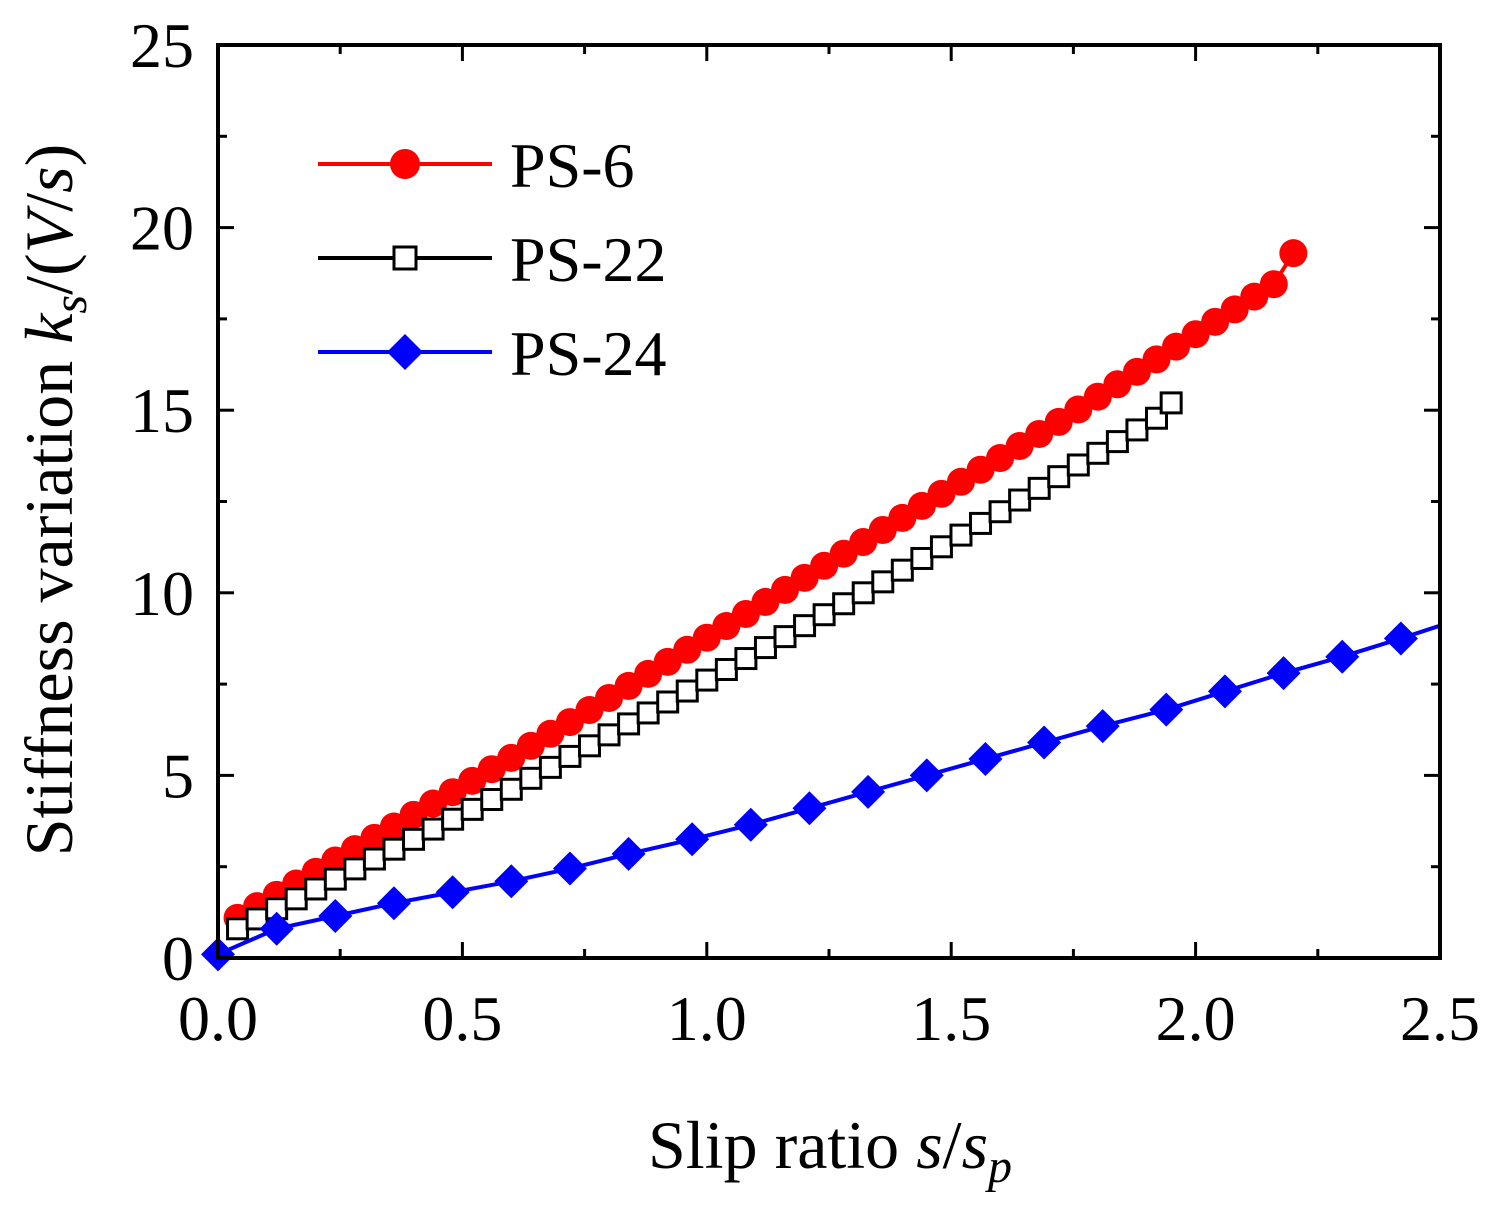  I want to click on y-tick-label: 15, so click(162, 410).